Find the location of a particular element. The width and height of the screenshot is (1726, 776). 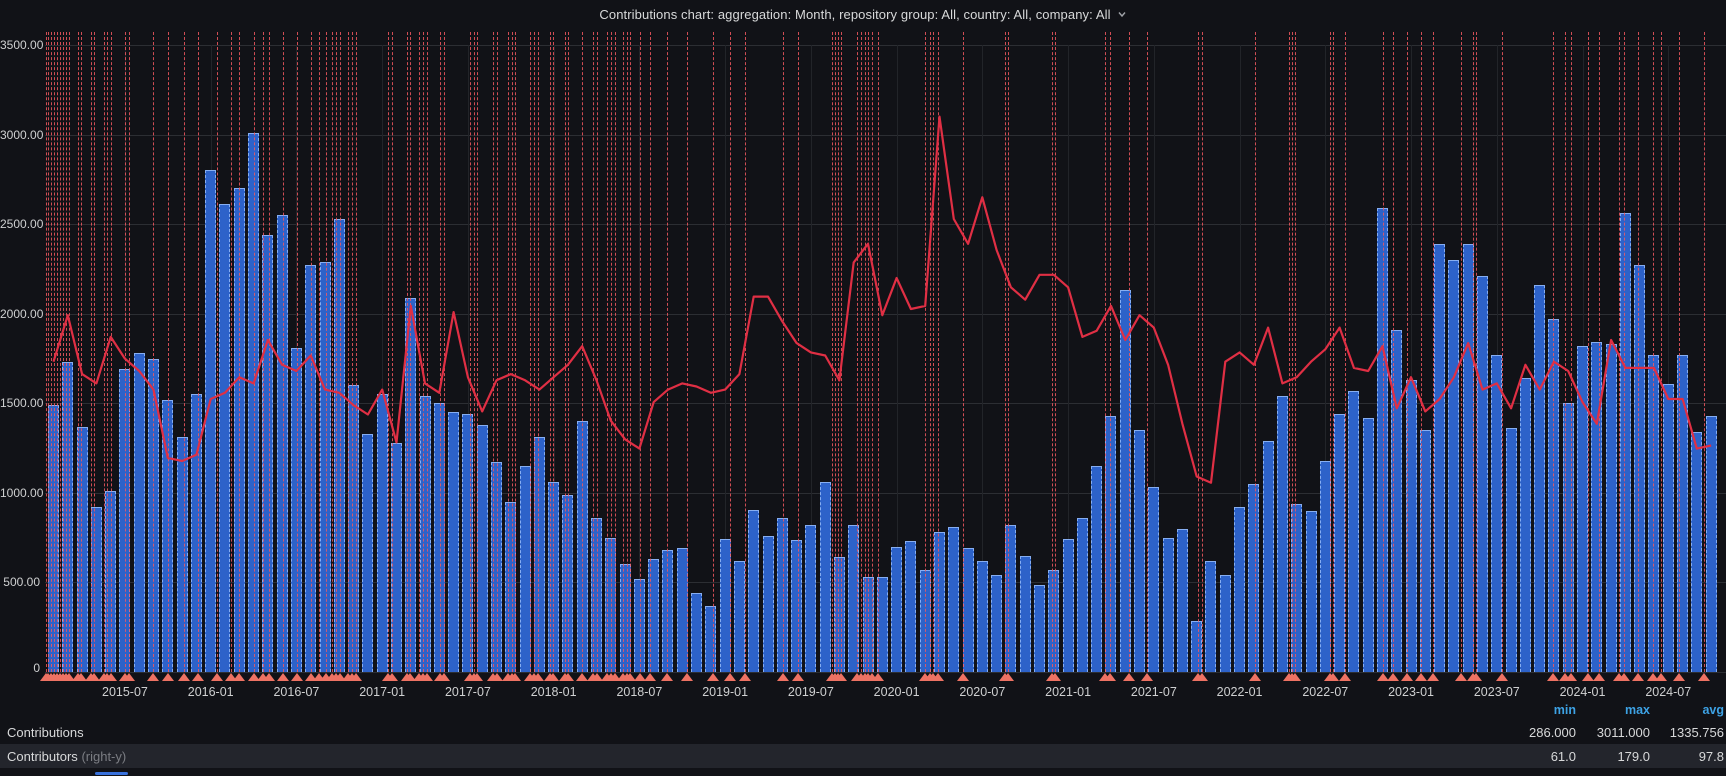

y-axis-tick-label: 1500.00 is located at coordinates (22, 403).